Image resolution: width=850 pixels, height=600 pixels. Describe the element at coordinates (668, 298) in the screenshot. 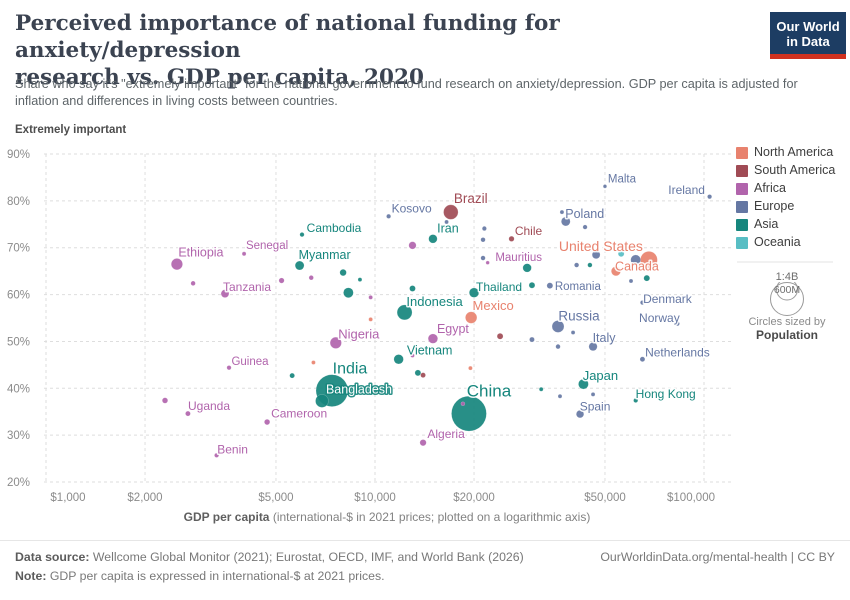

I see `country-label-denmark: Denmark` at that location.